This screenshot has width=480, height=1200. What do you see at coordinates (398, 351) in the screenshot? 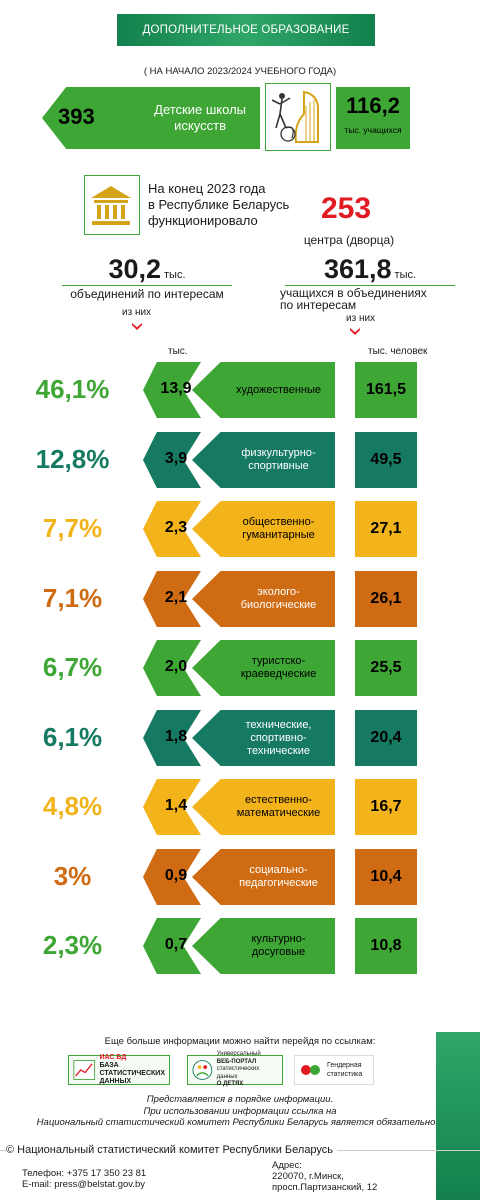
I see `students-assoc-column-unit: тыс. человек` at bounding box center [398, 351].